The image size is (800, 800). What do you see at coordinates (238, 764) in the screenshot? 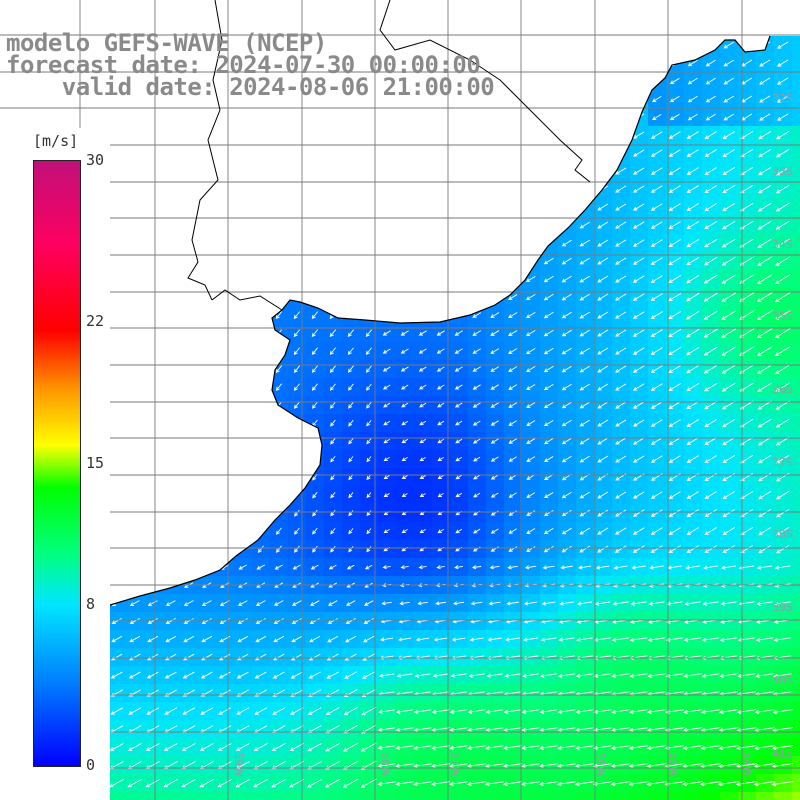
I see `longitude-label: 59W` at bounding box center [238, 764].